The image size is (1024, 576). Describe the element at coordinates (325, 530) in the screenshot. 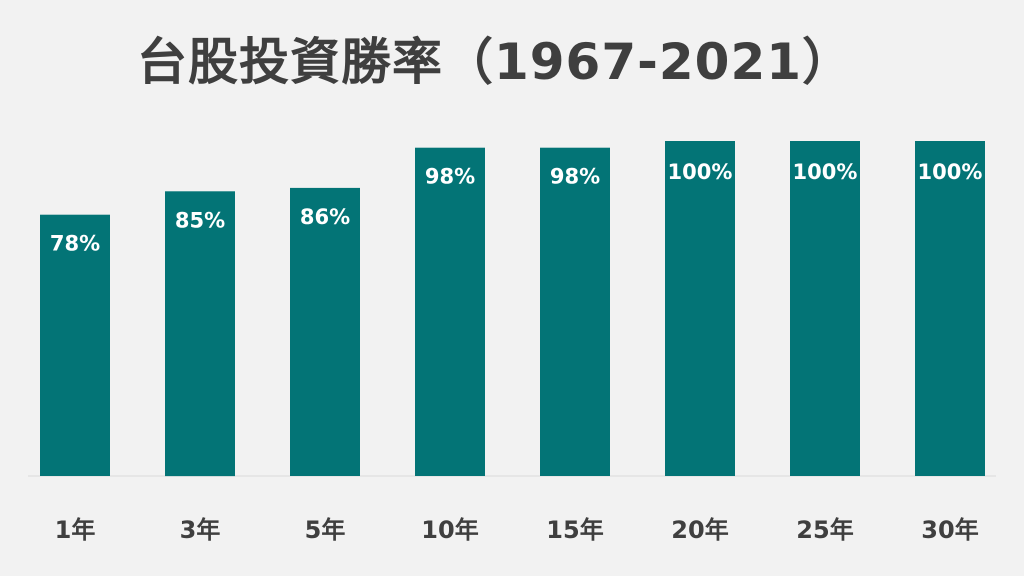

I see `x-tick-label-3: 5年` at that location.